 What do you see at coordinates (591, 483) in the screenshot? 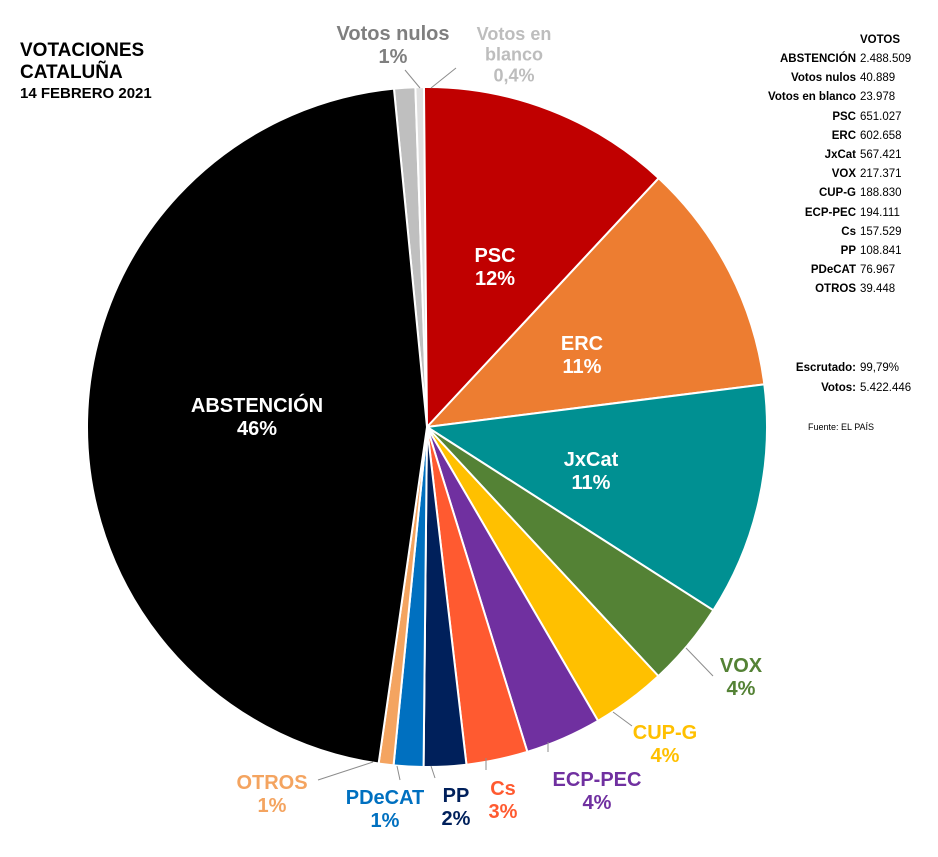
I see `slice-label-jxcat-pct: 11%` at bounding box center [591, 483].